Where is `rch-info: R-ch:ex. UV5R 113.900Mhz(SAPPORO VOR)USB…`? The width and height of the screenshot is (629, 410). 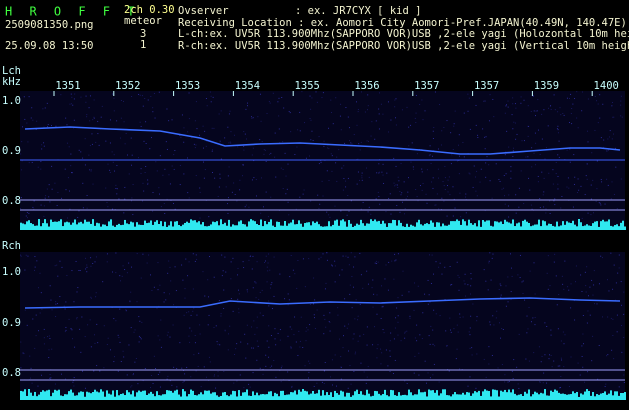 rch-info: R-ch:ex. UV5R 113.900Mhz(SAPPORO VOR)USB… is located at coordinates (403, 46).